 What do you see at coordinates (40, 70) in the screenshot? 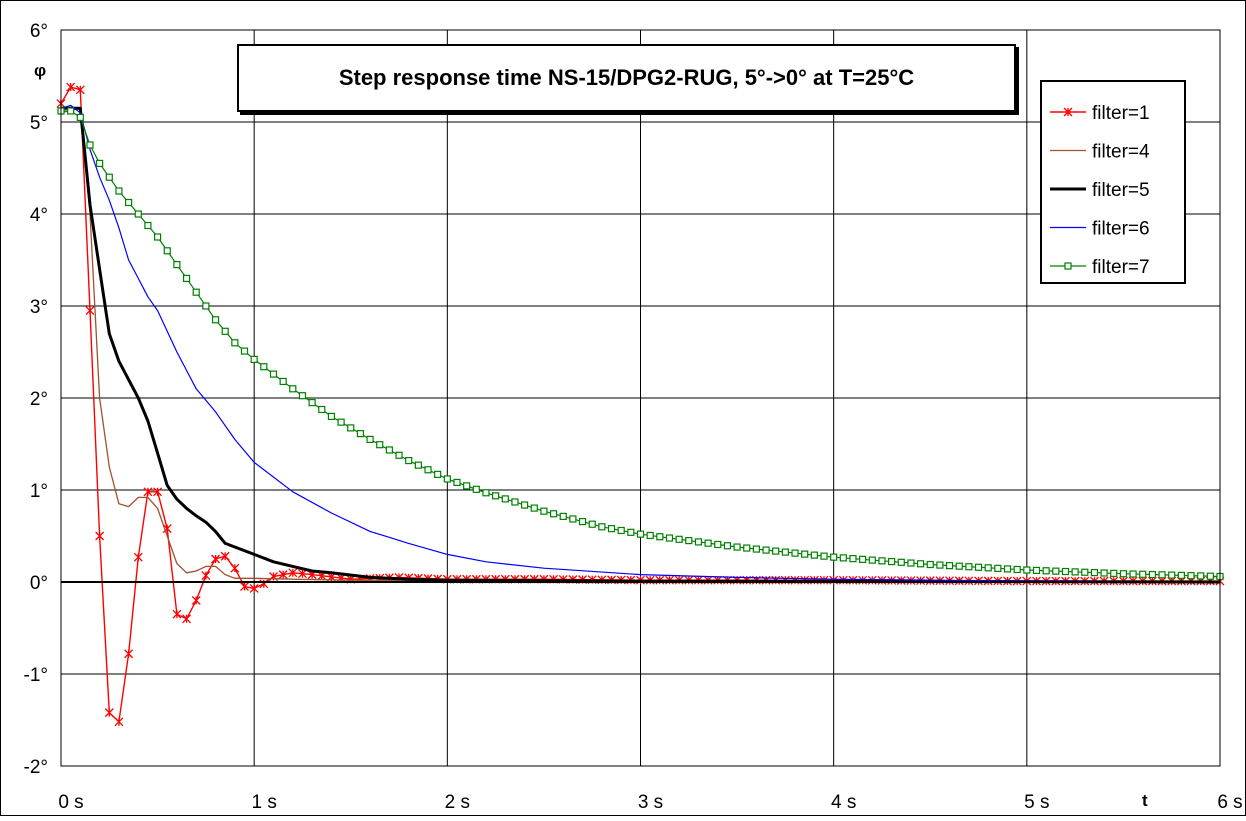
I see `y-axis-title: φ` at bounding box center [40, 70].